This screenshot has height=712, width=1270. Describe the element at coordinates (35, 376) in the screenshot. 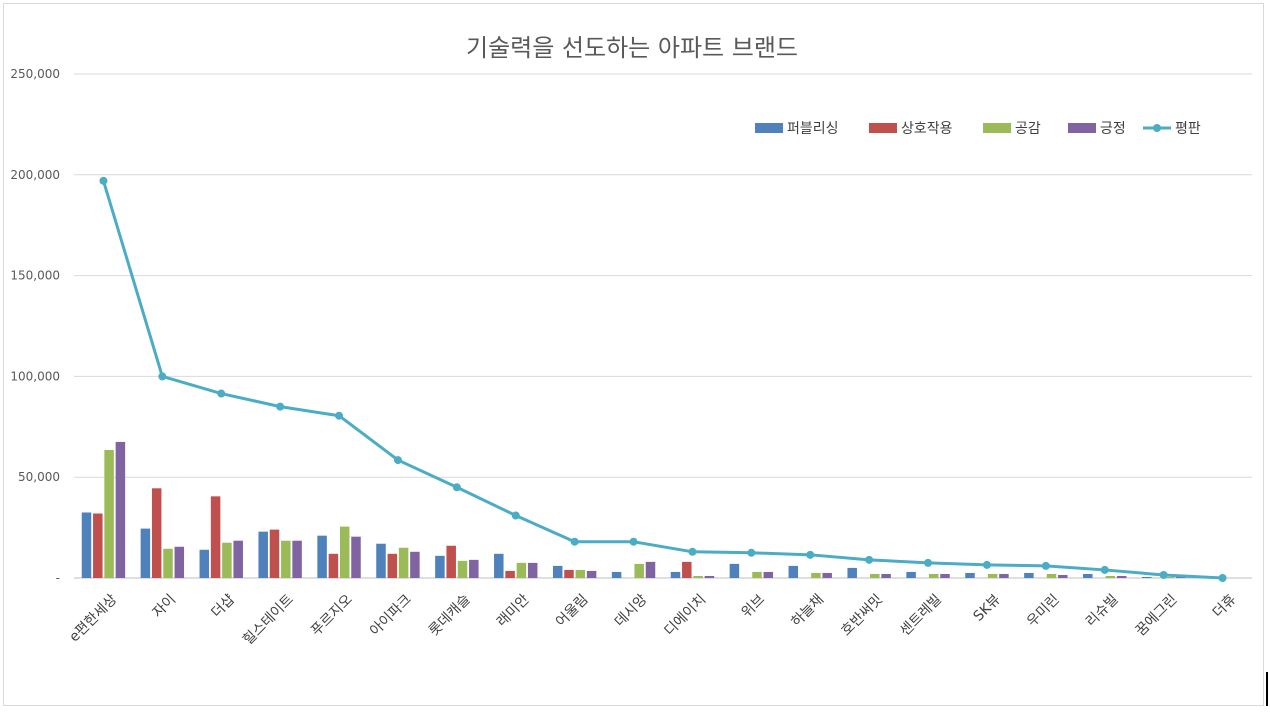

I see `y-tick-label: 100,000` at that location.